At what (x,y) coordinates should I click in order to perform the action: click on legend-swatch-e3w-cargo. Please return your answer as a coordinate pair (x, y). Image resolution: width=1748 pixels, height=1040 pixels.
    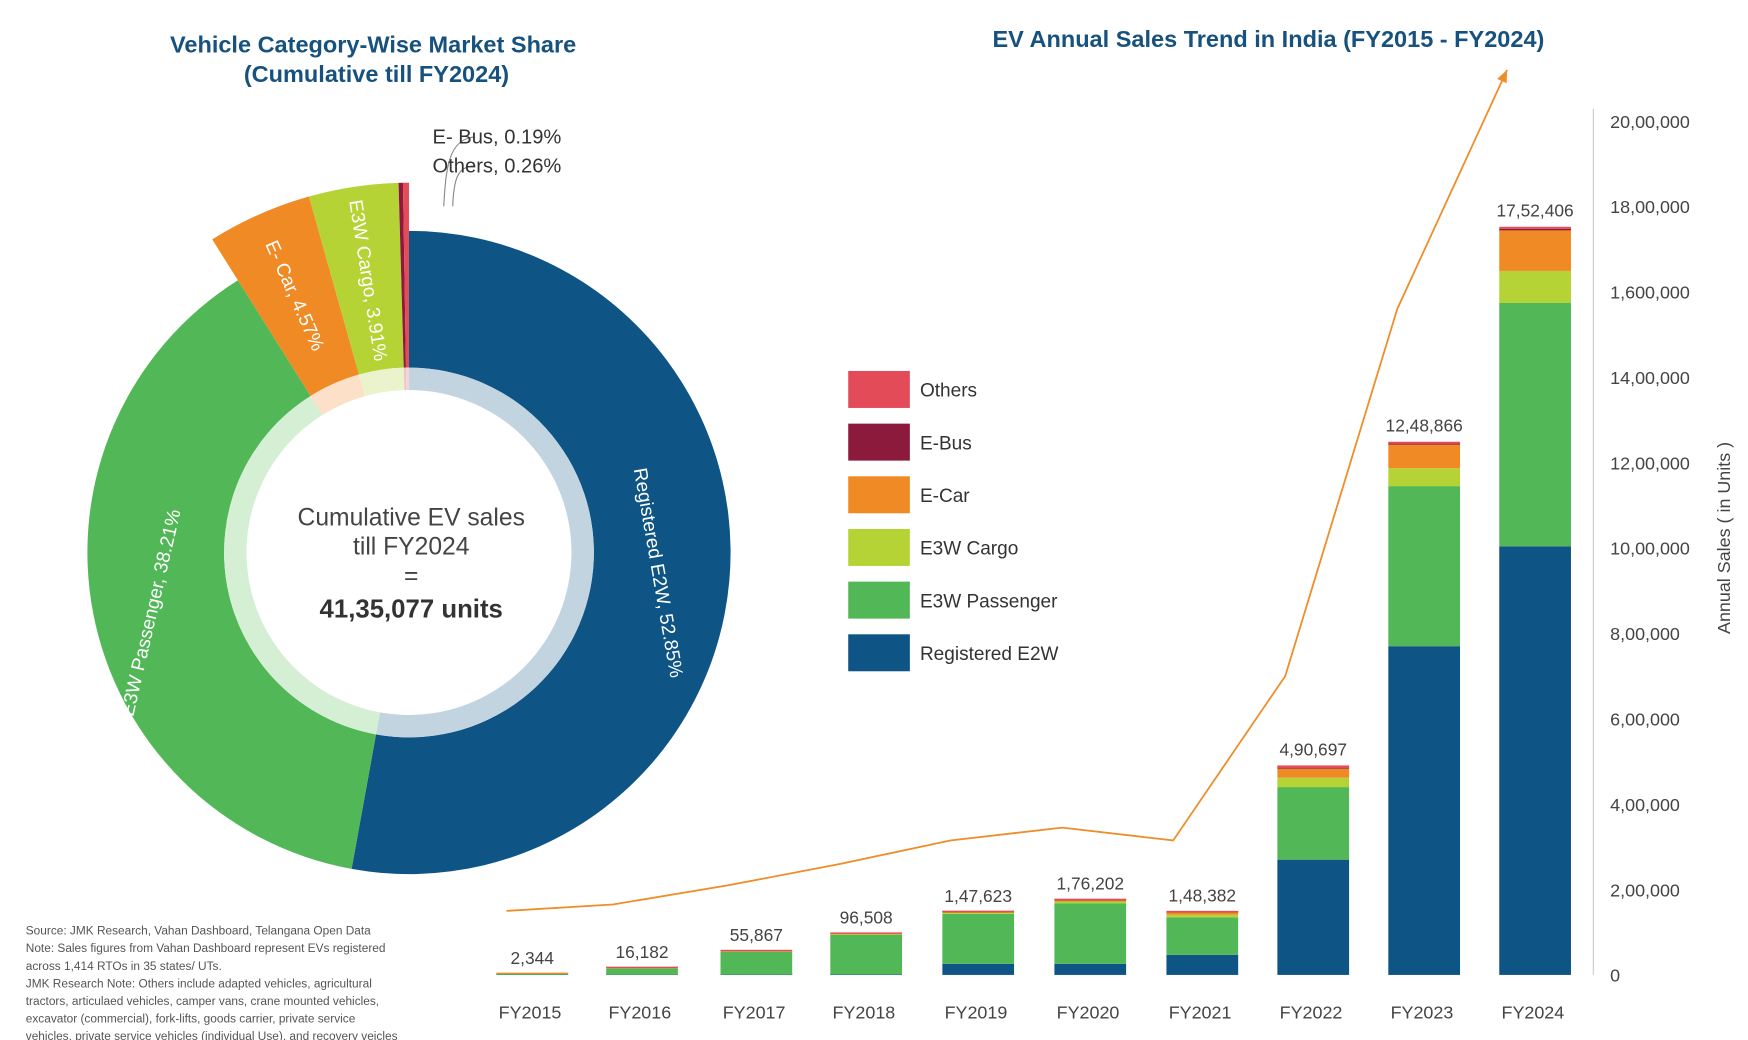
    Looking at the image, I should click on (879, 547).